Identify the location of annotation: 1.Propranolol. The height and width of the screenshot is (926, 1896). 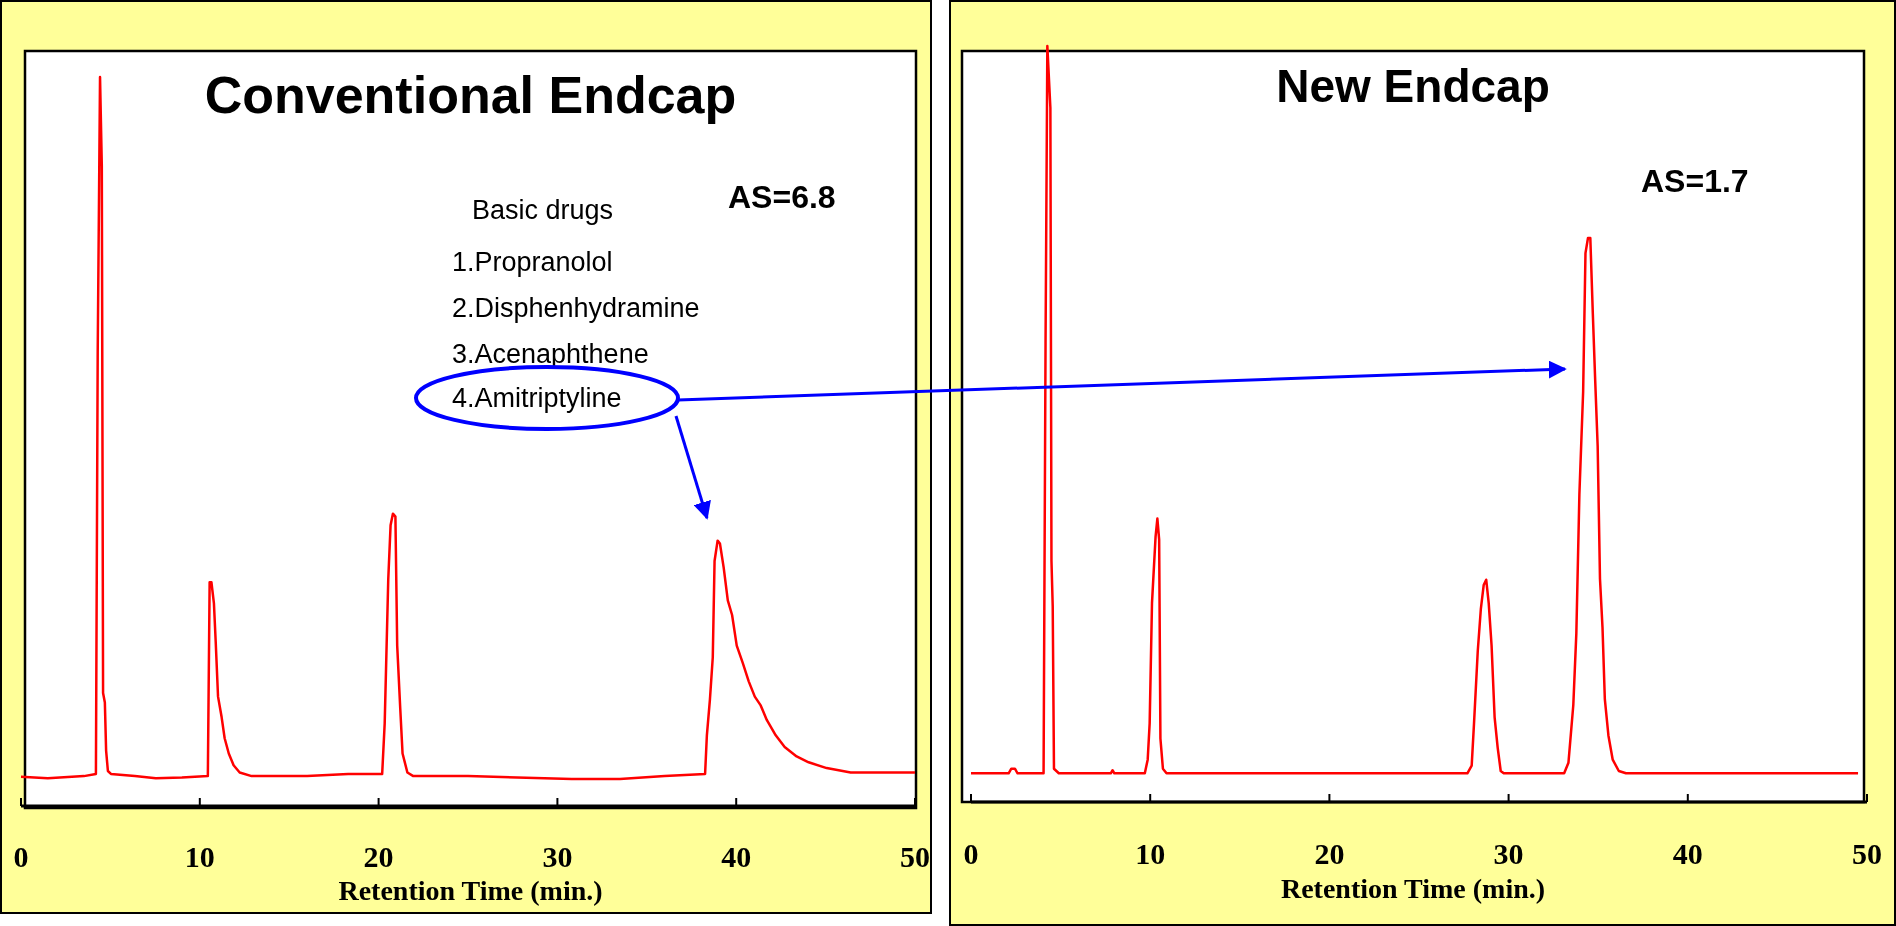
(532, 262).